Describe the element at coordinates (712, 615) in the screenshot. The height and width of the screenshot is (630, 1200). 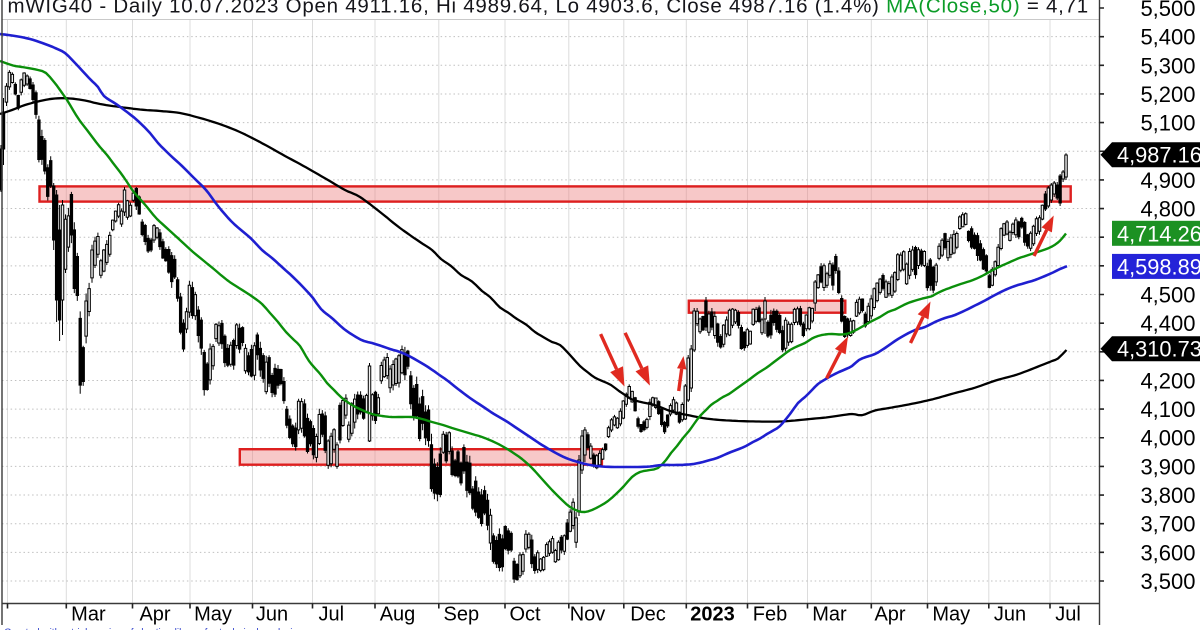
I see `svg-text: 2023` at that location.